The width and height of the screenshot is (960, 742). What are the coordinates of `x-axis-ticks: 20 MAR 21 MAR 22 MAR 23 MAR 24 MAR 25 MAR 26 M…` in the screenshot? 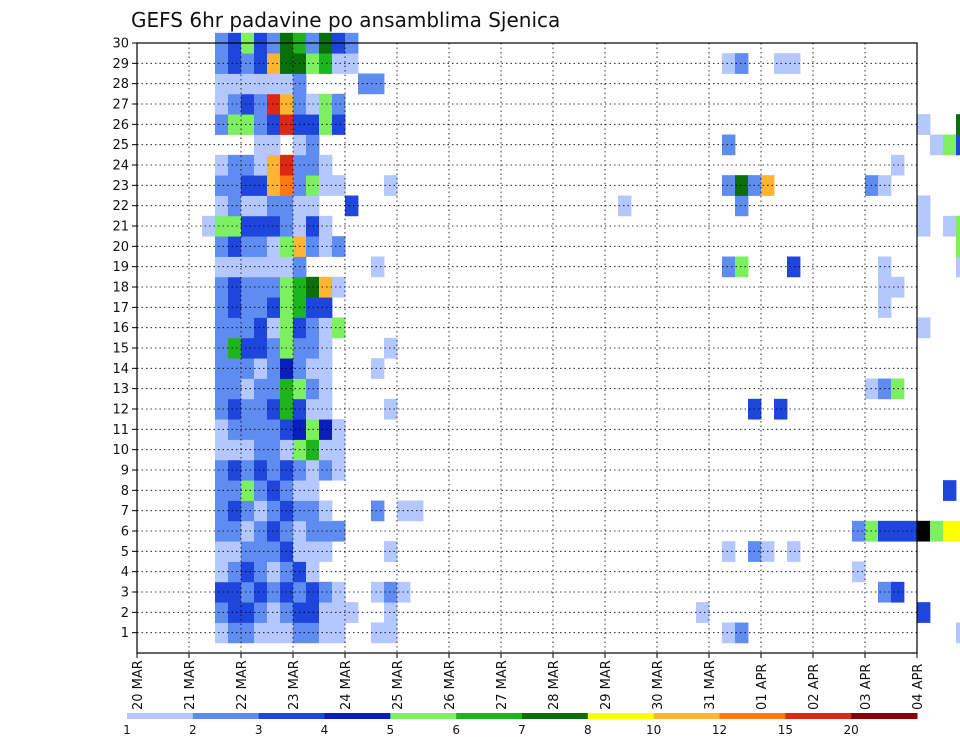 It's located at (528, 681).